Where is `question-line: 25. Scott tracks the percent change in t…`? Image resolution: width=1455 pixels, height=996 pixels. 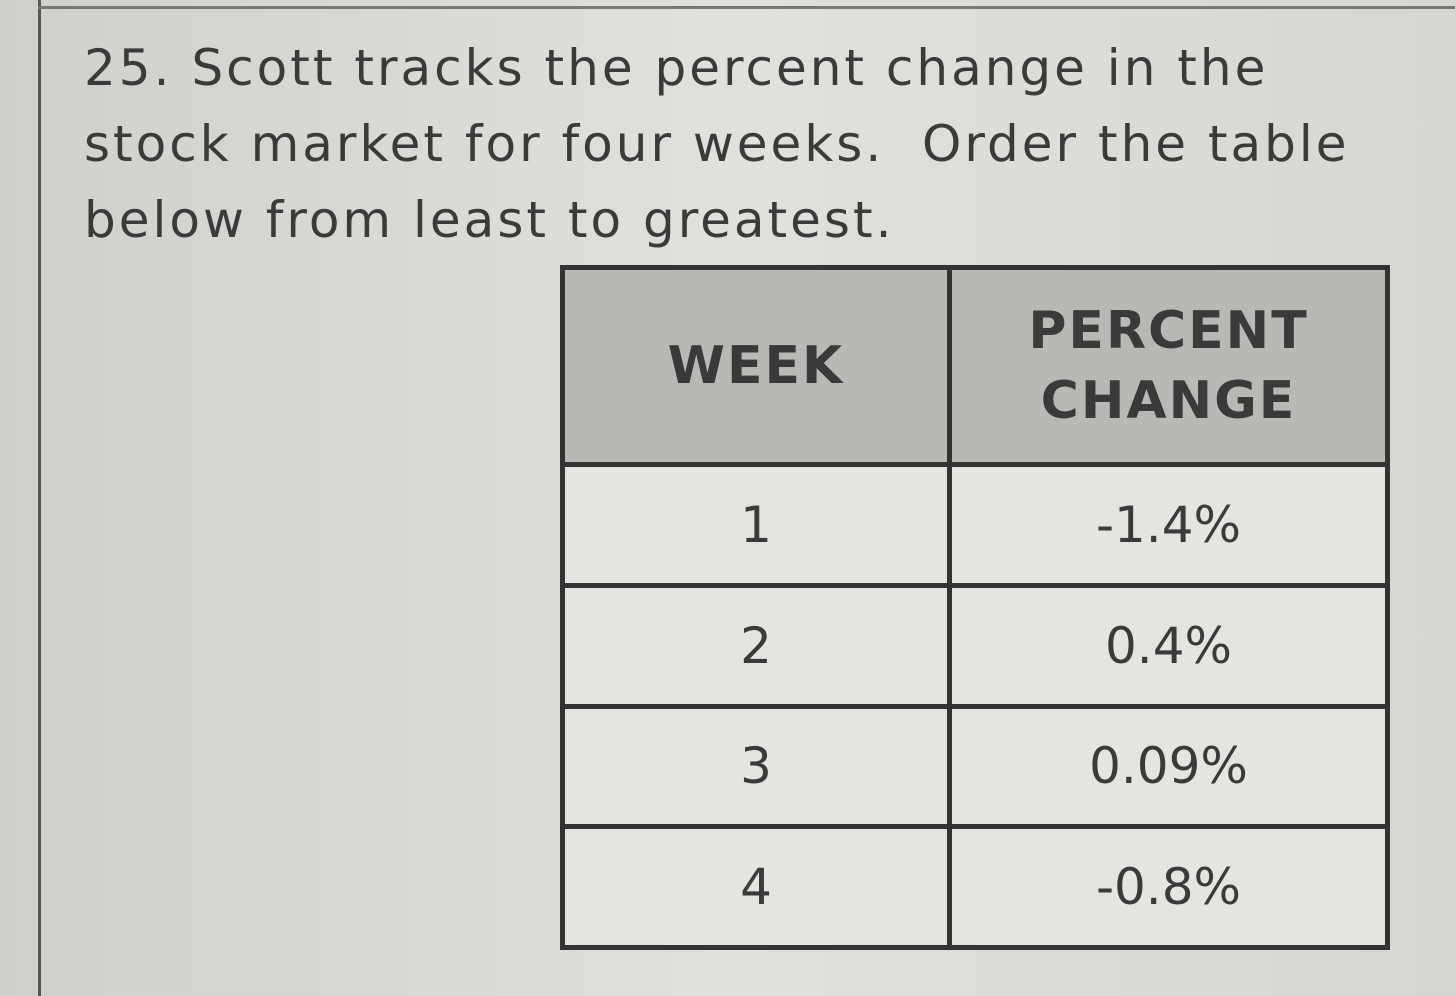 question-line: 25. Scott tracks the percent change in t… is located at coordinates (717, 68).